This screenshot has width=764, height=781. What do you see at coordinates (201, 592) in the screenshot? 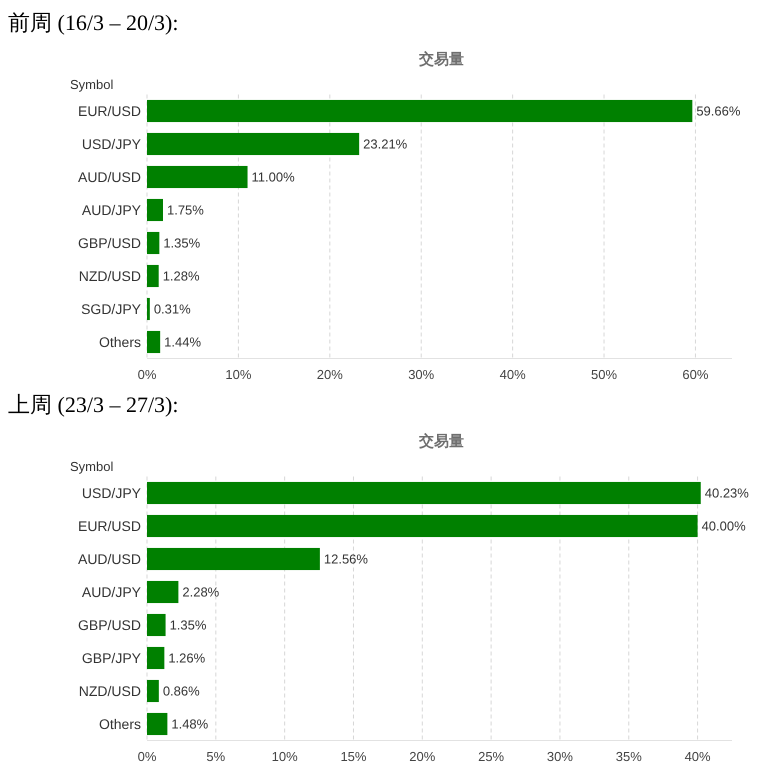
I see `data-label: 2.28%` at bounding box center [201, 592].